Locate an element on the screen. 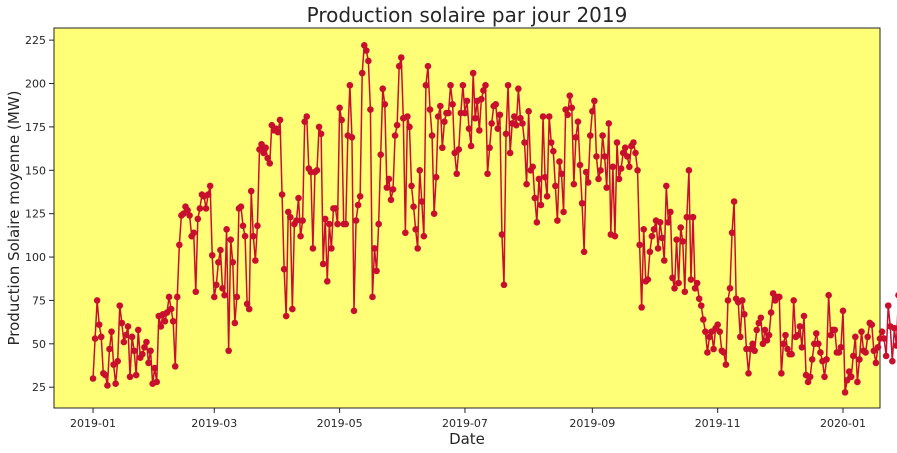 This screenshot has height=453, width=897. y-tick-label: 25 is located at coordinates (39, 387).